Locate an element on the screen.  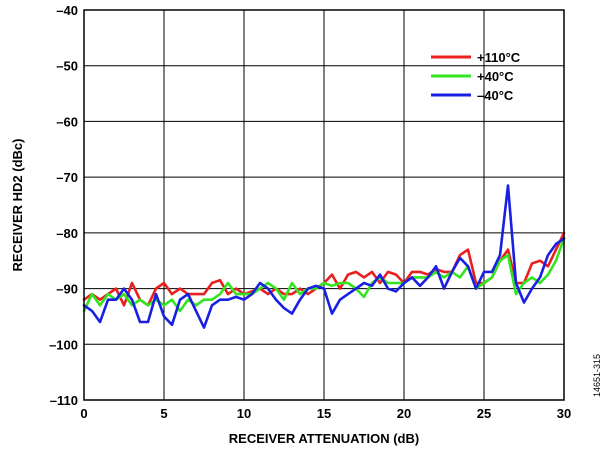
x-tick-labels: 0 5 10 15 20 25 30 is located at coordinates (325, 413).